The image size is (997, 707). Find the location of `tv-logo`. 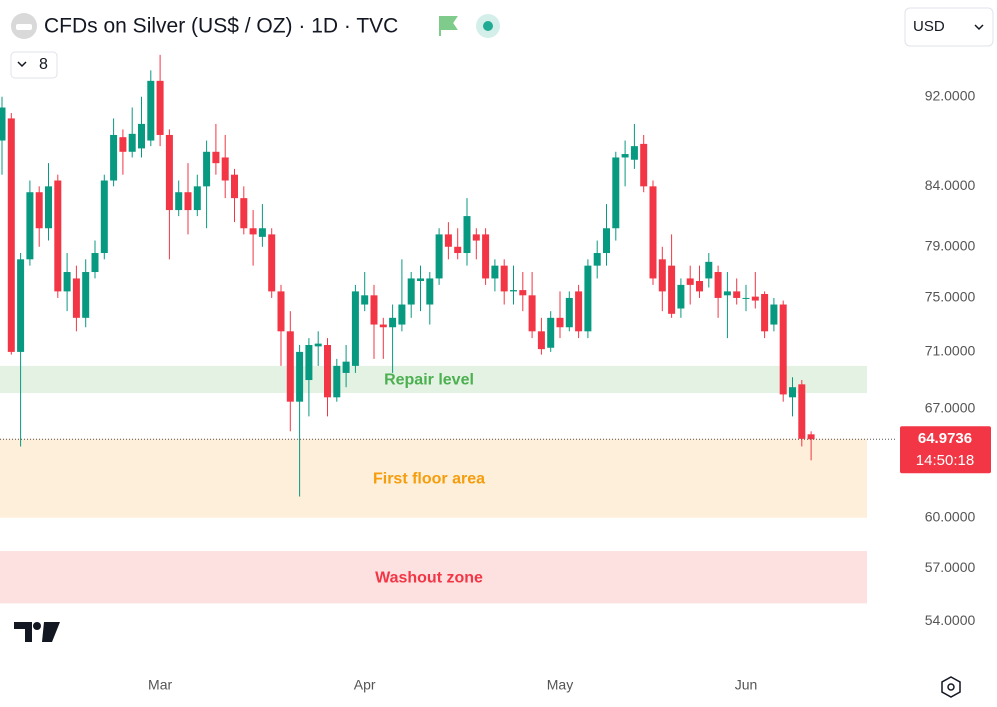

tv-logo is located at coordinates (37, 632).